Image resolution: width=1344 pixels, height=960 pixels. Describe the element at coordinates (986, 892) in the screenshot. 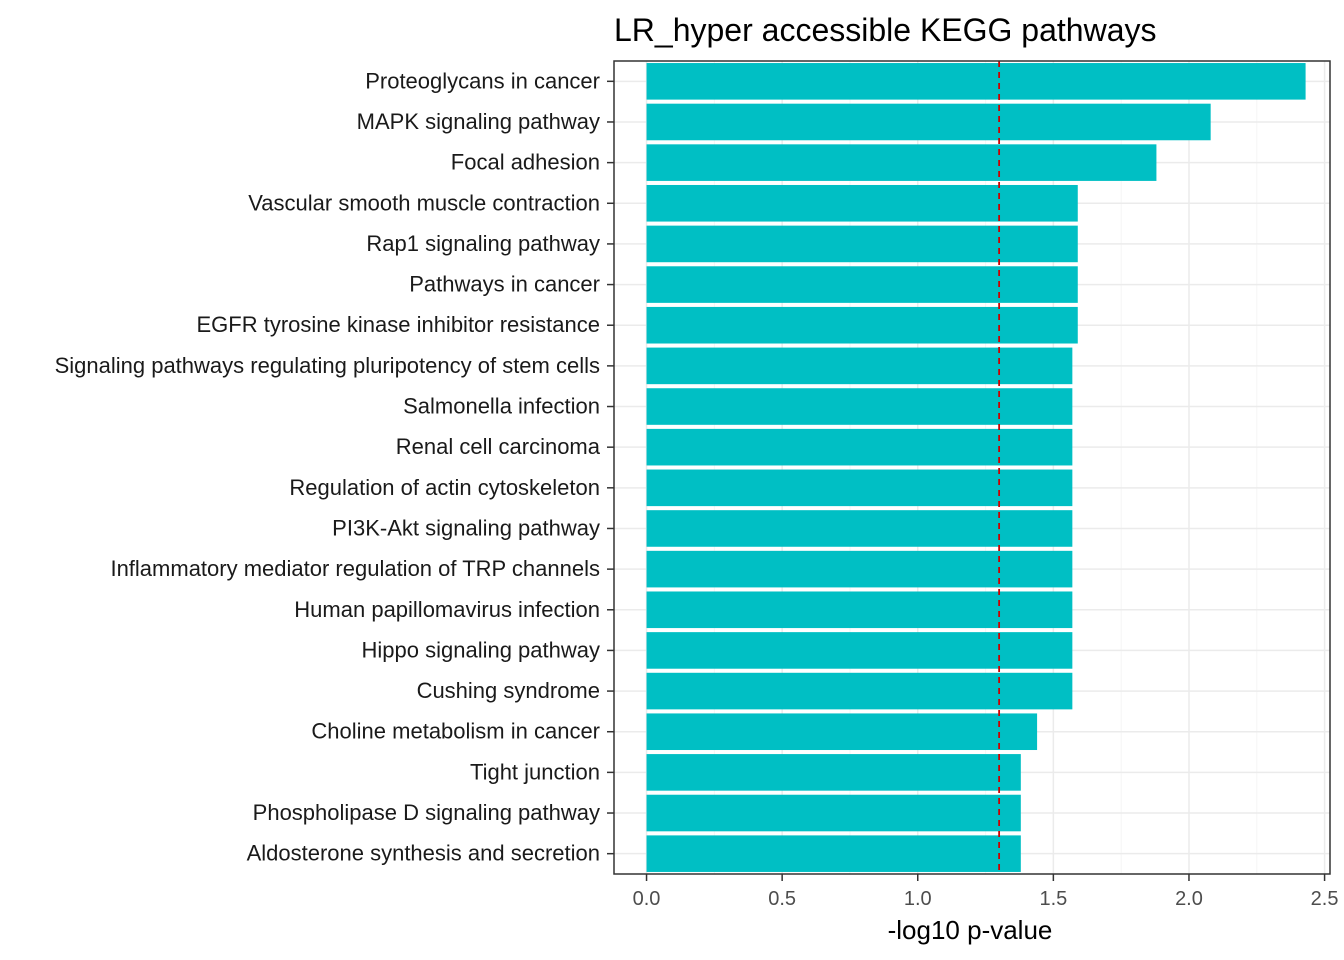

I see `x-axis: 0.0 0.5 1.0 1.5 2.0 2.5` at that location.